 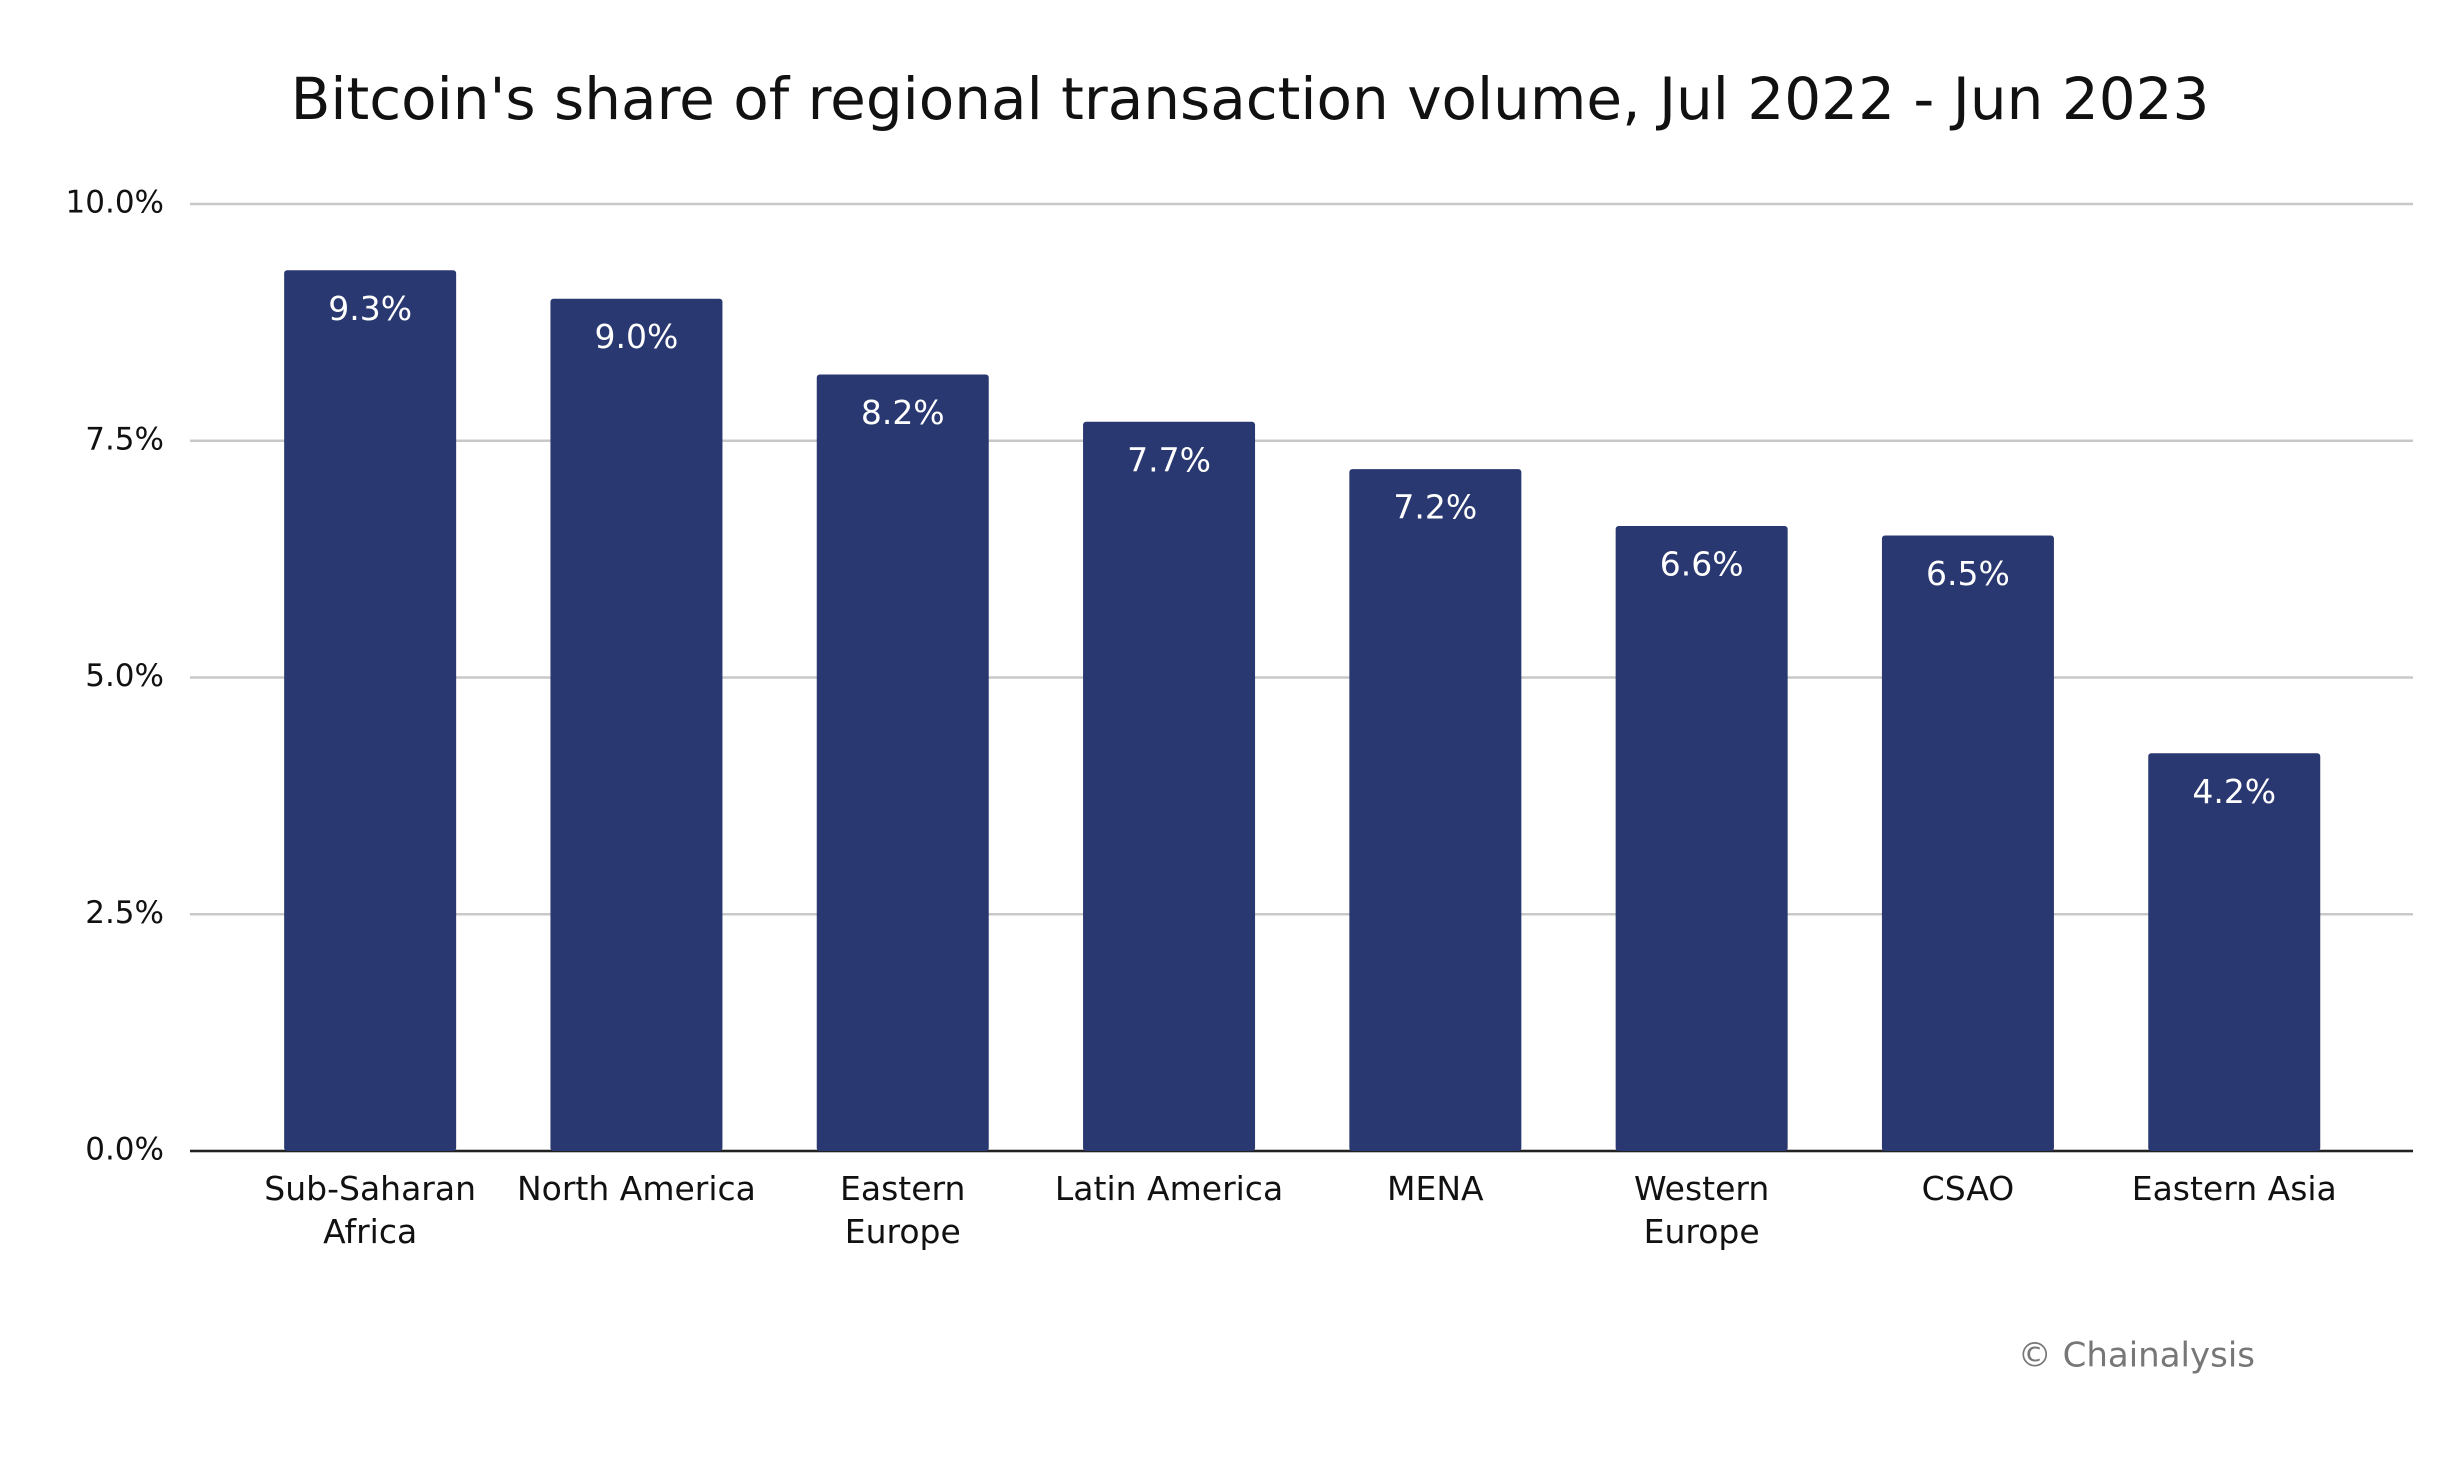 What do you see at coordinates (903, 412) in the screenshot?
I see `value-label: 8.2%` at bounding box center [903, 412].